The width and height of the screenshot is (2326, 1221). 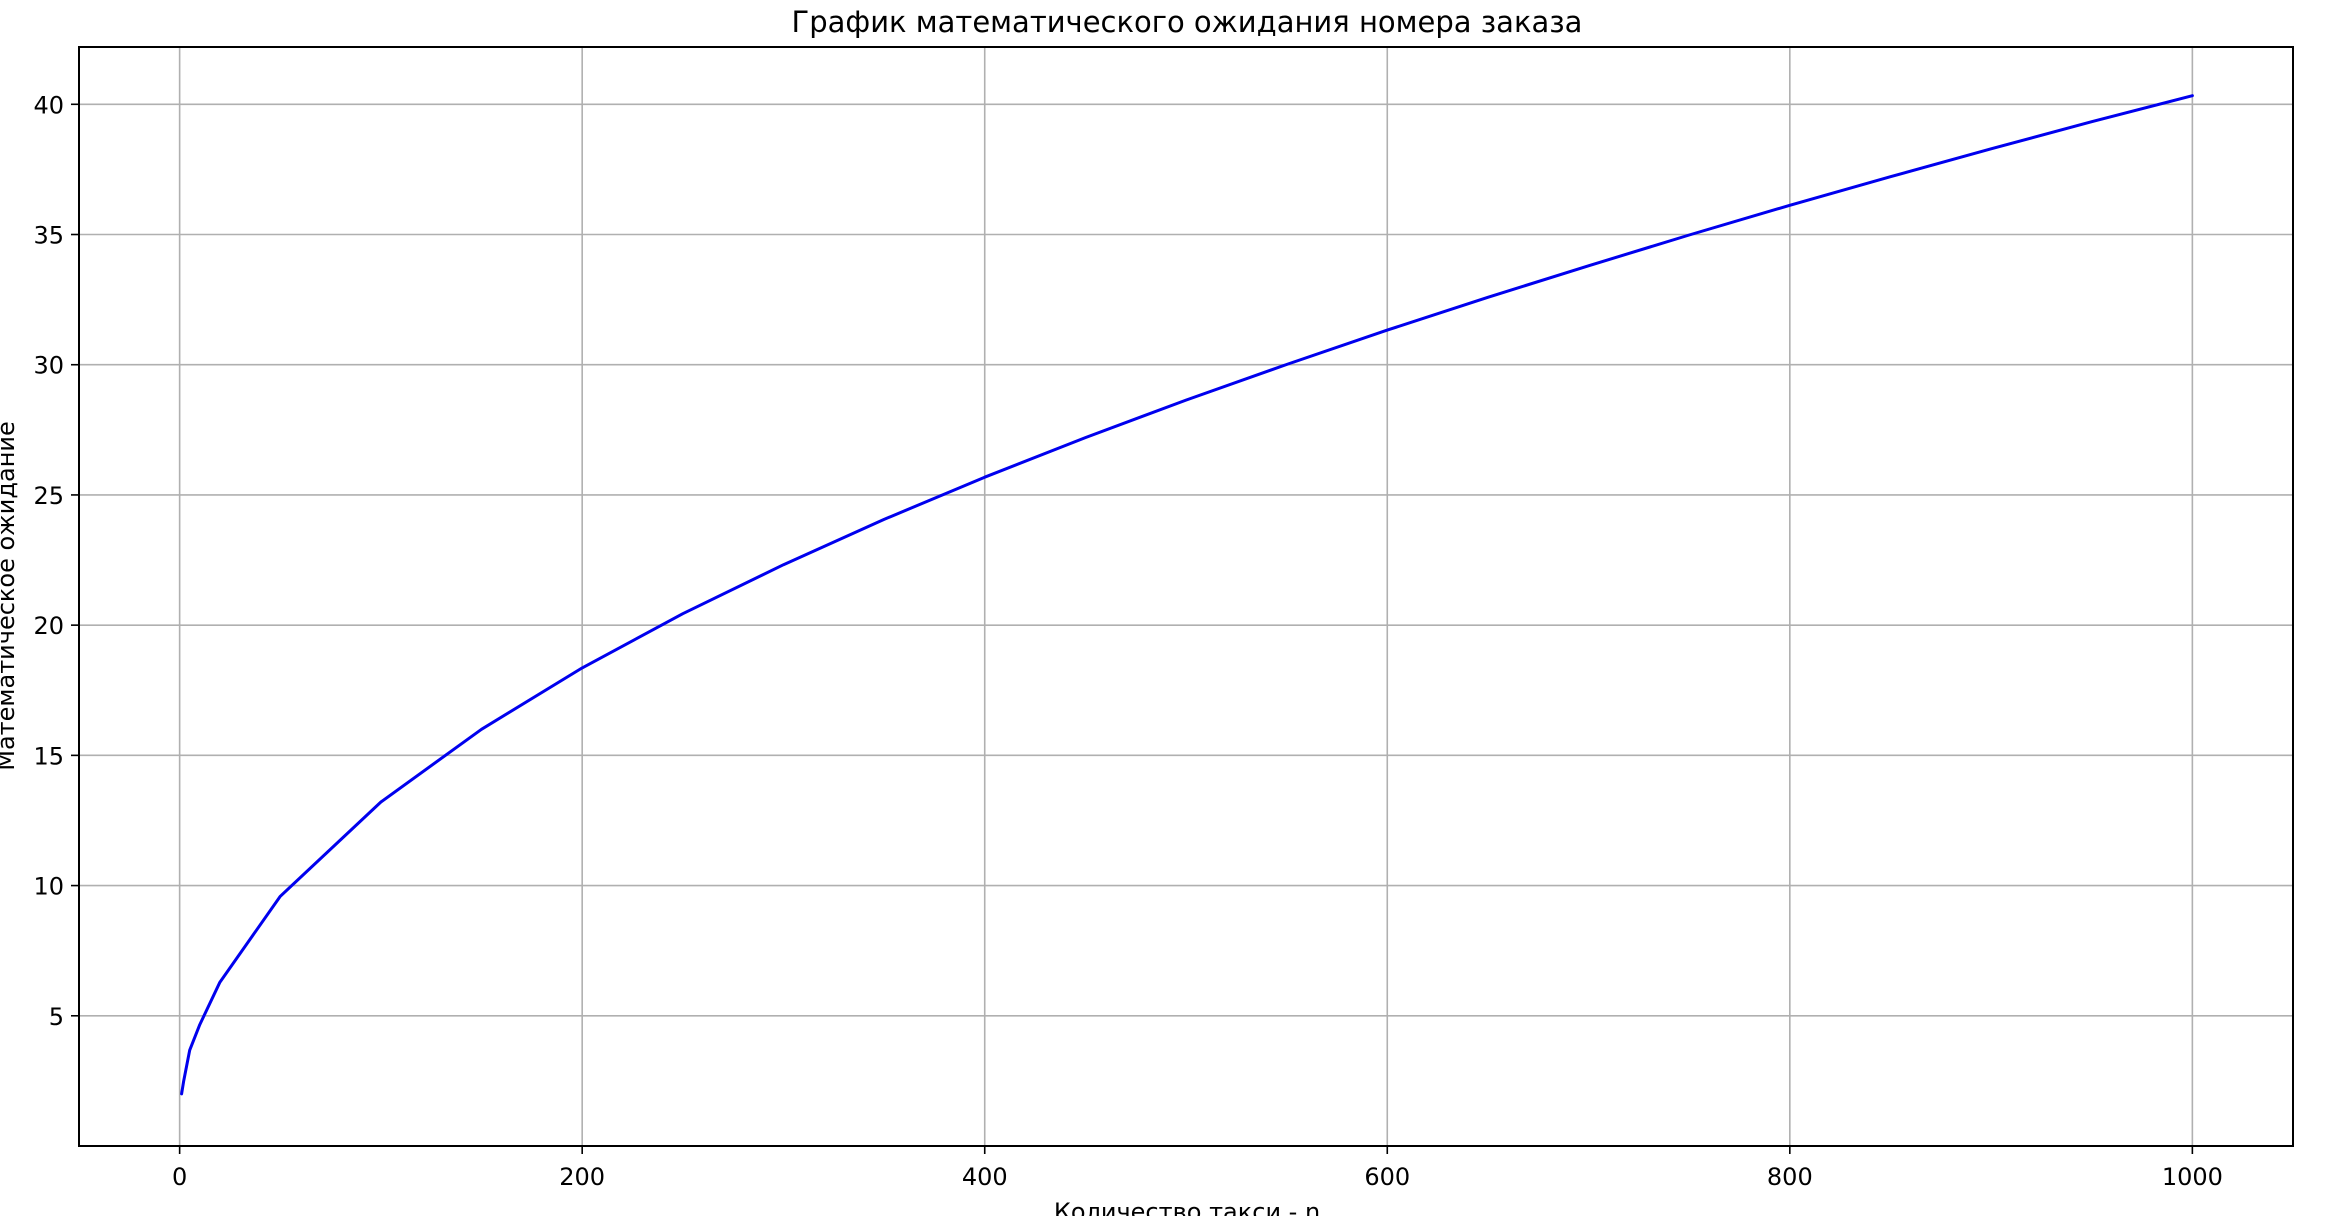 What do you see at coordinates (1387, 1177) in the screenshot?
I see `x-tick-label: 600` at bounding box center [1387, 1177].